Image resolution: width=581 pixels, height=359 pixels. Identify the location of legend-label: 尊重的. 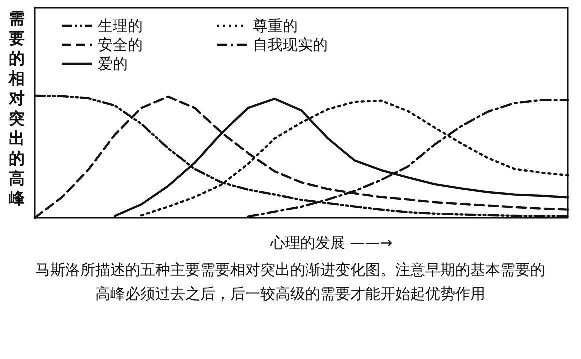
(275, 26).